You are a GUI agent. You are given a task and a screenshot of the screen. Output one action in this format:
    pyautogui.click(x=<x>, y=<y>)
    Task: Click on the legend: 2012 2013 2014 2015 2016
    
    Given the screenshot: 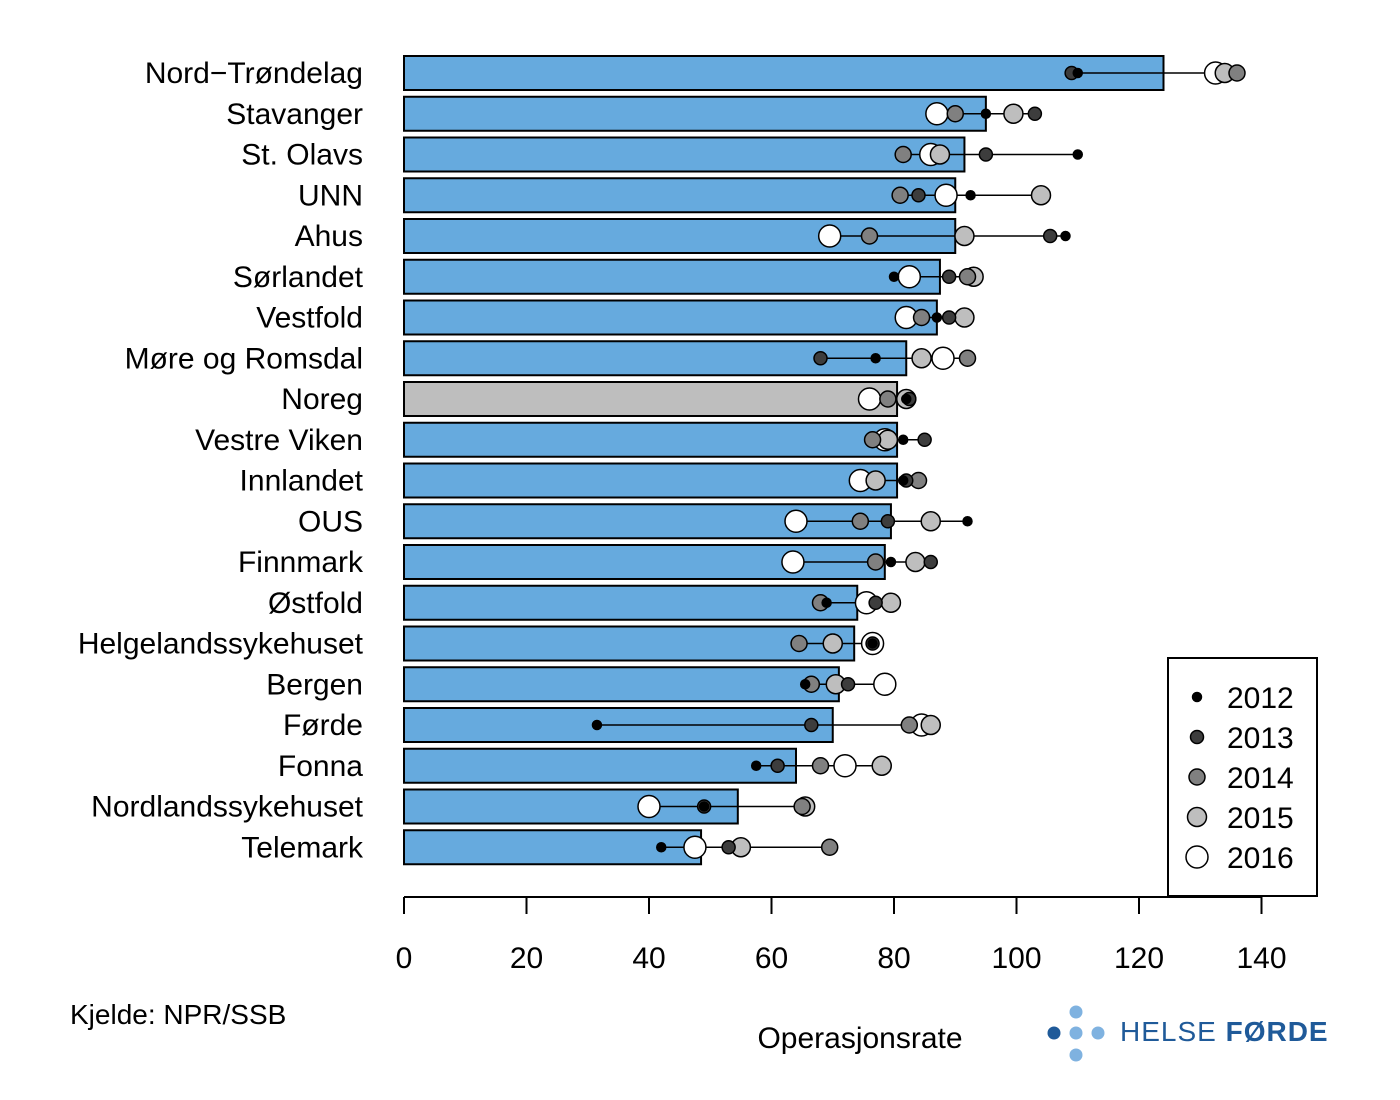 What is the action you would take?
    pyautogui.click(x=1242, y=777)
    